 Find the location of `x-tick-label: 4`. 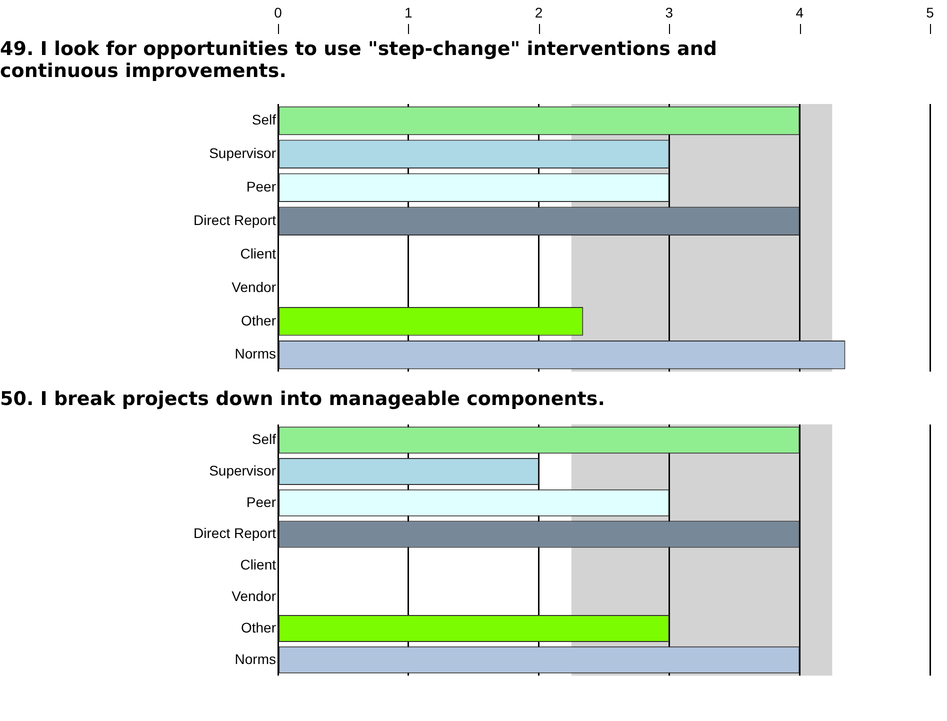

x-tick-label: 4 is located at coordinates (800, 12).